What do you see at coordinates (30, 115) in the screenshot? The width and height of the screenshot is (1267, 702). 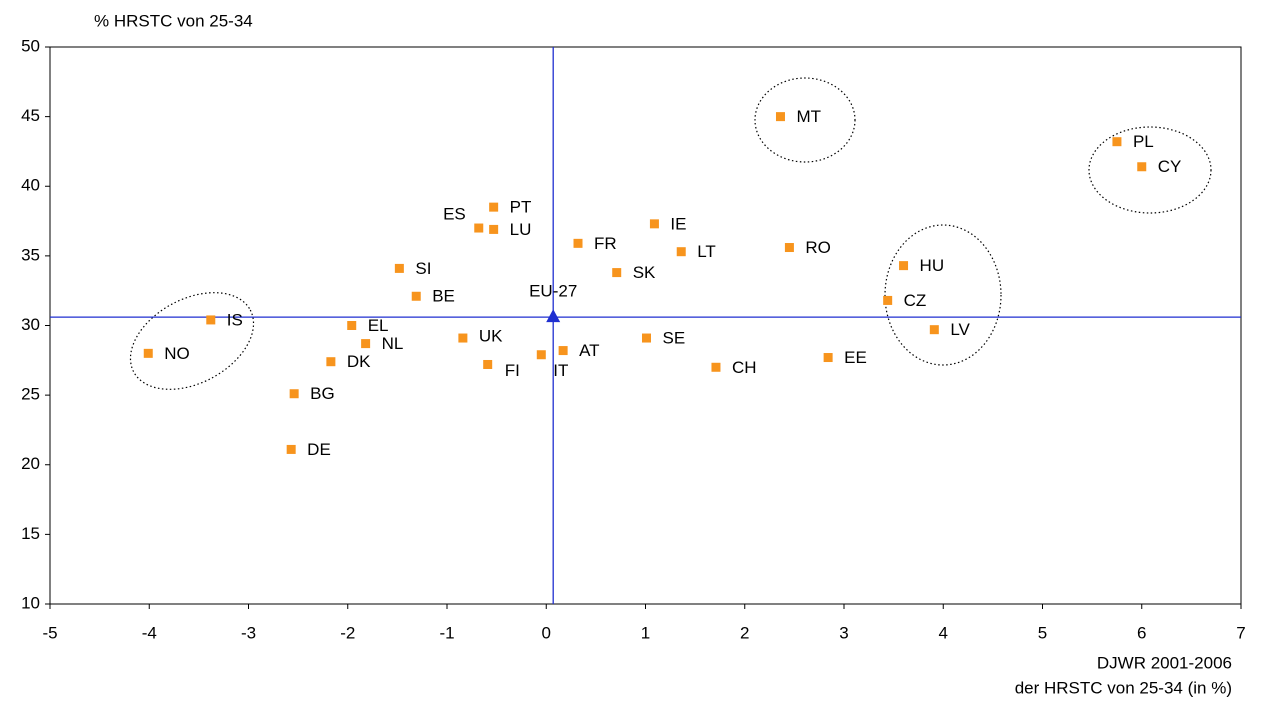 I see `y-tick-label: 45` at bounding box center [30, 115].